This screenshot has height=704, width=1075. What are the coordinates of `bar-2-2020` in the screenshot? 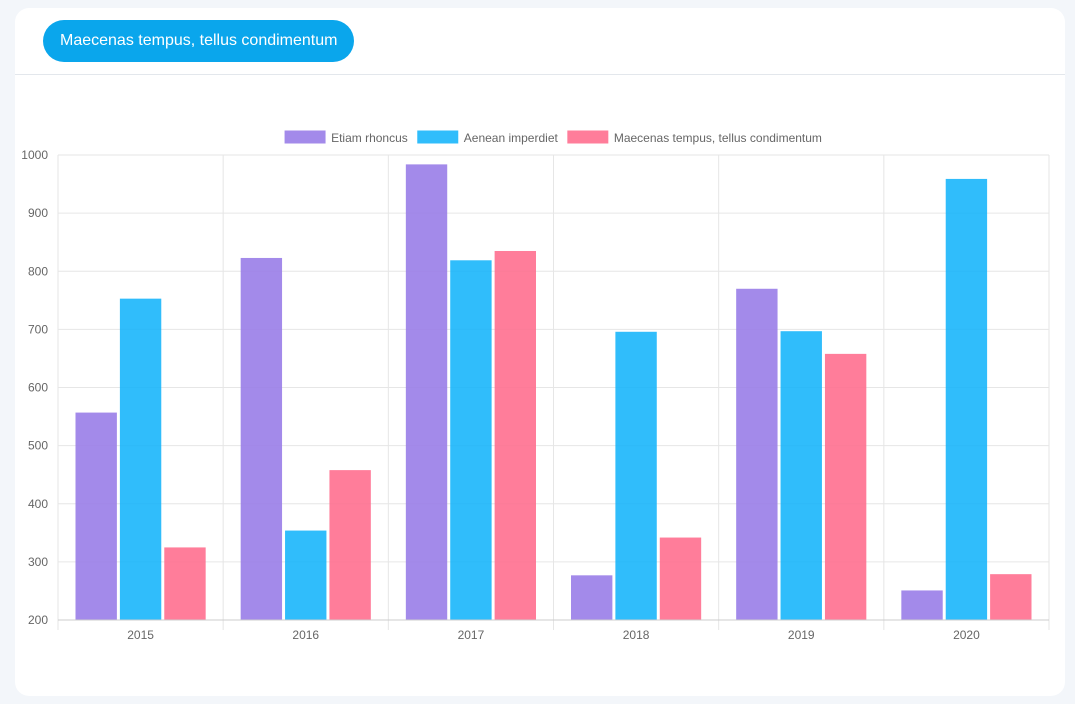 It's located at (966, 399).